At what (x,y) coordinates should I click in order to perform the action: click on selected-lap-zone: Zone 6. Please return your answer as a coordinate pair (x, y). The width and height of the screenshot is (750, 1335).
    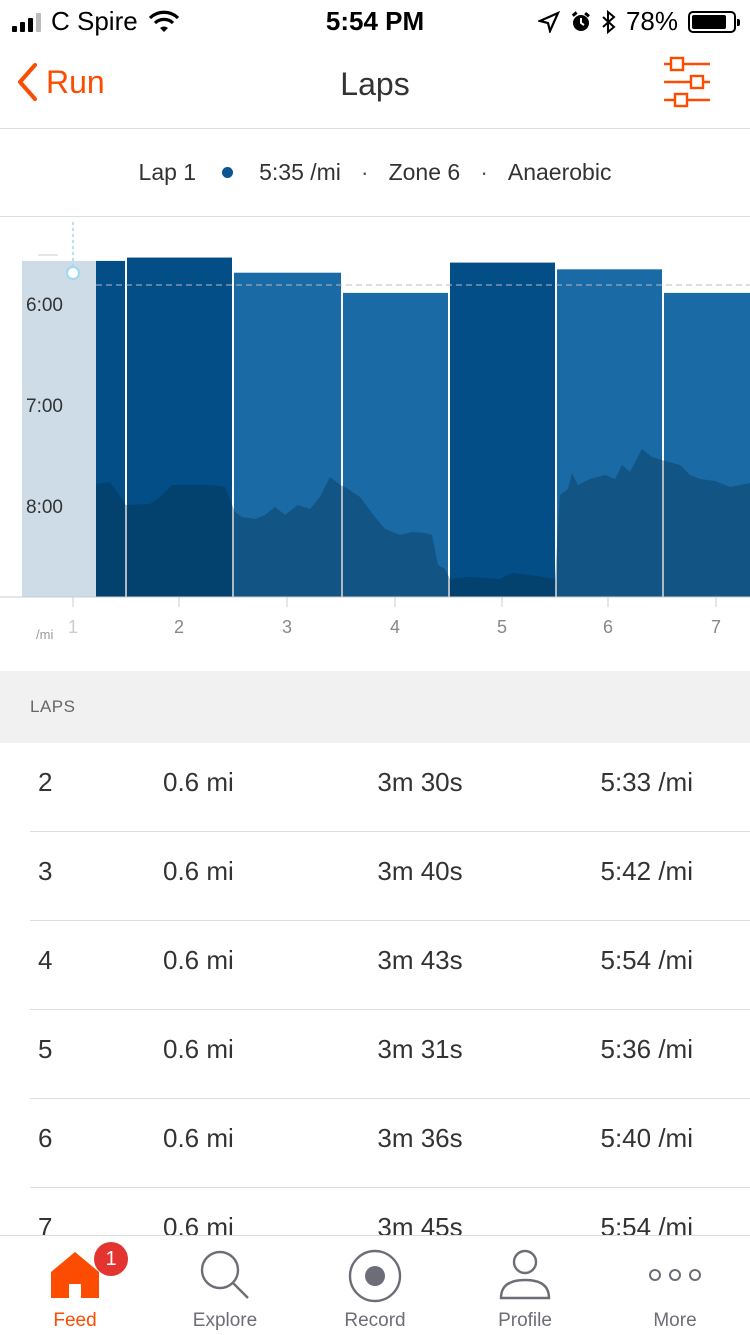
    Looking at the image, I should click on (424, 172).